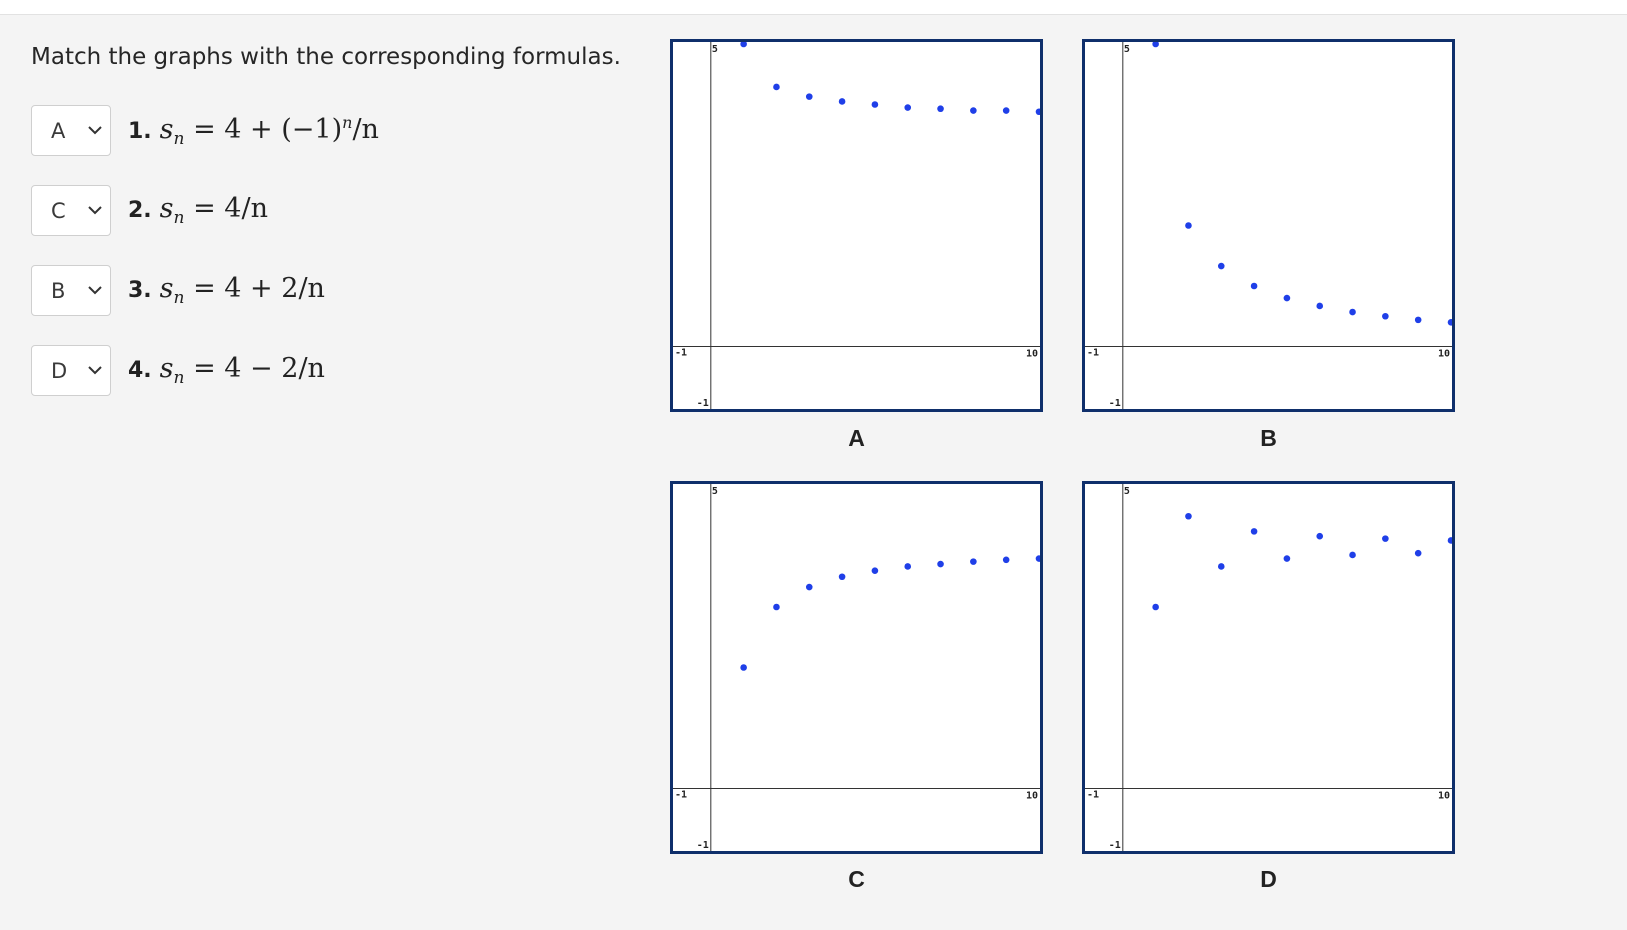 The width and height of the screenshot is (1627, 930). I want to click on formula: 3. sn = 4 + 2/n, so click(226, 290).